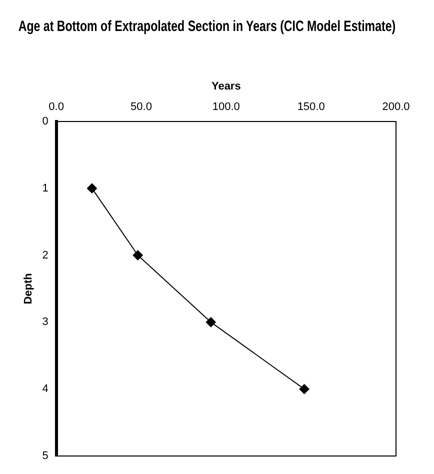  Describe the element at coordinates (45, 121) in the screenshot. I see `y-tick-label: 0` at that location.